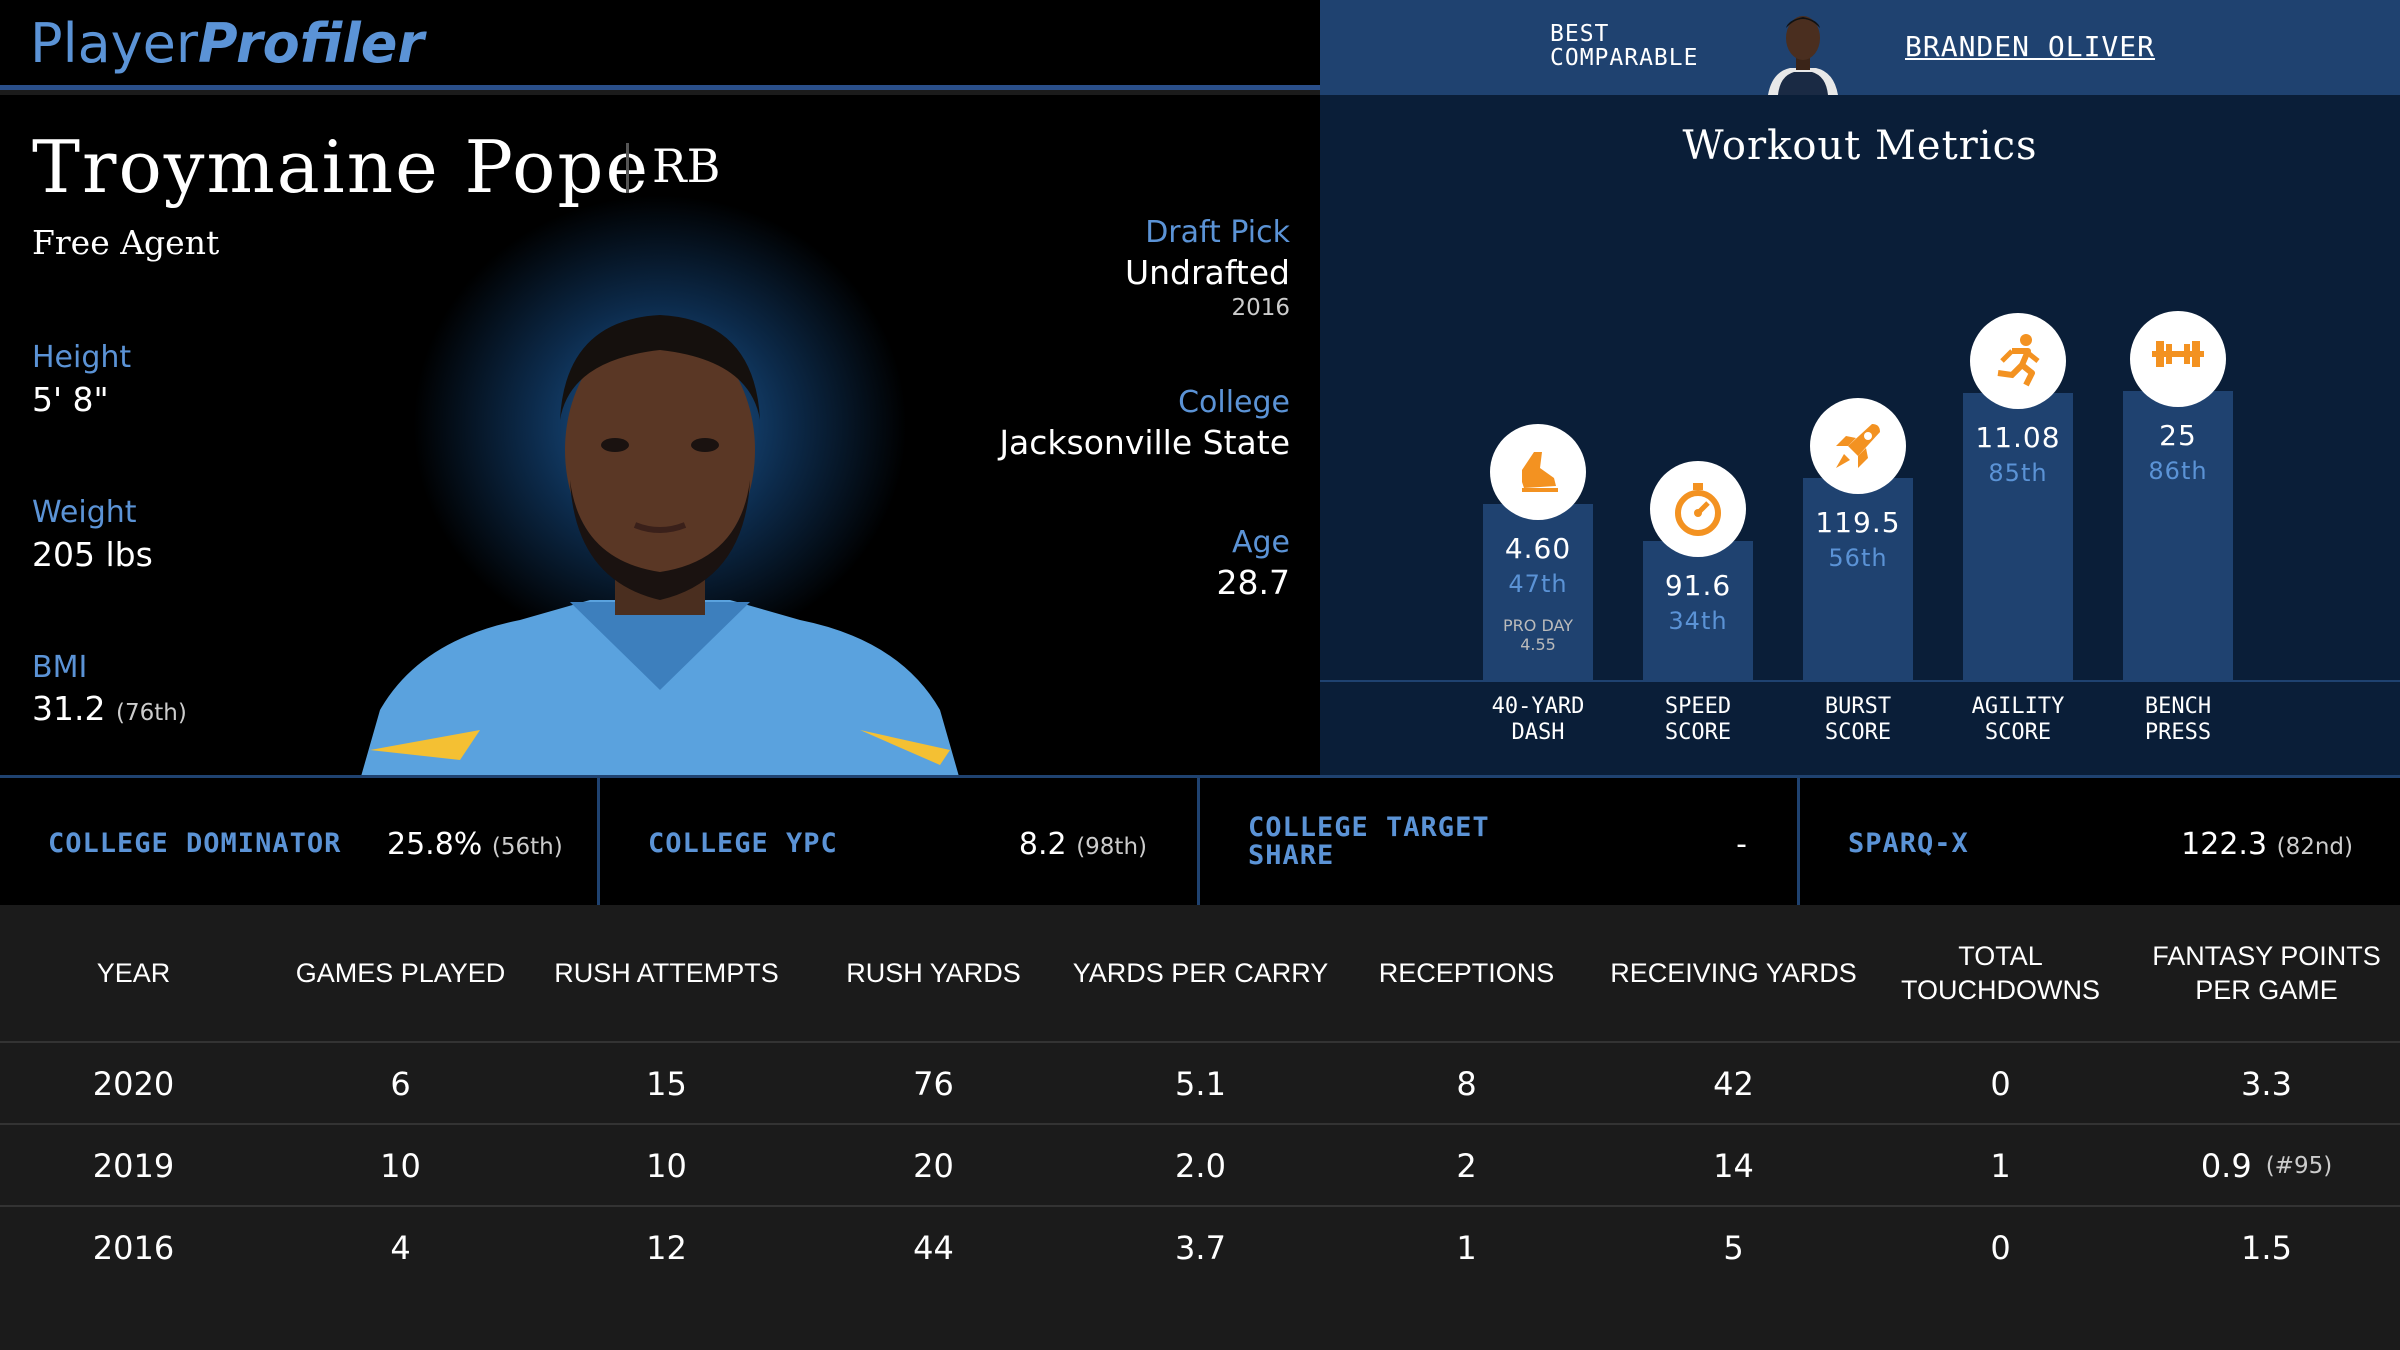 Image resolution: width=2400 pixels, height=1350 pixels. What do you see at coordinates (2018, 719) in the screenshot?
I see `metric-caption: AGILITY SCORE` at bounding box center [2018, 719].